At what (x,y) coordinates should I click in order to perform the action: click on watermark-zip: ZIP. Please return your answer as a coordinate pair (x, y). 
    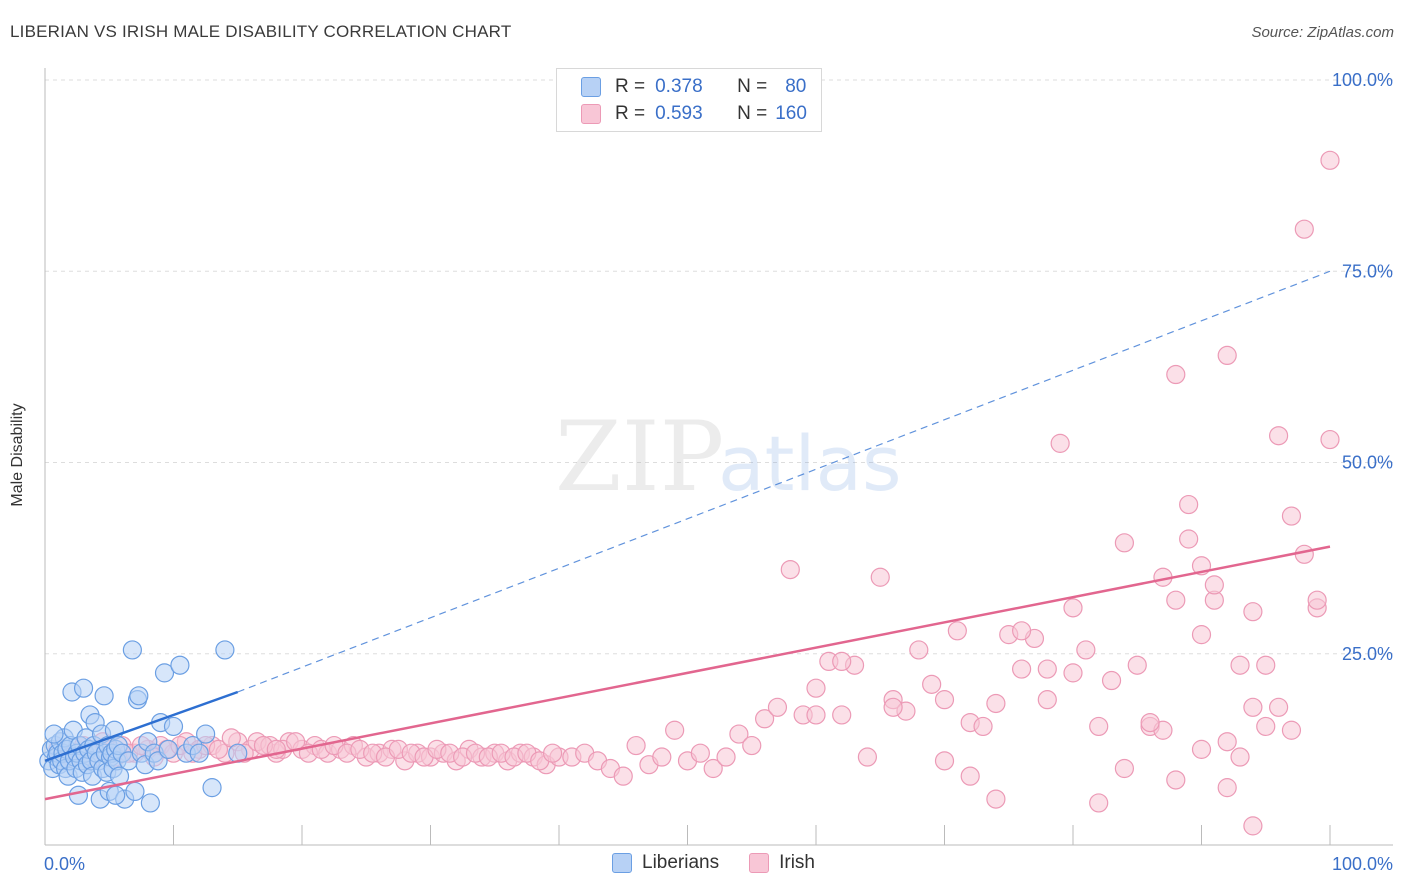
    Looking at the image, I should click on (639, 457).